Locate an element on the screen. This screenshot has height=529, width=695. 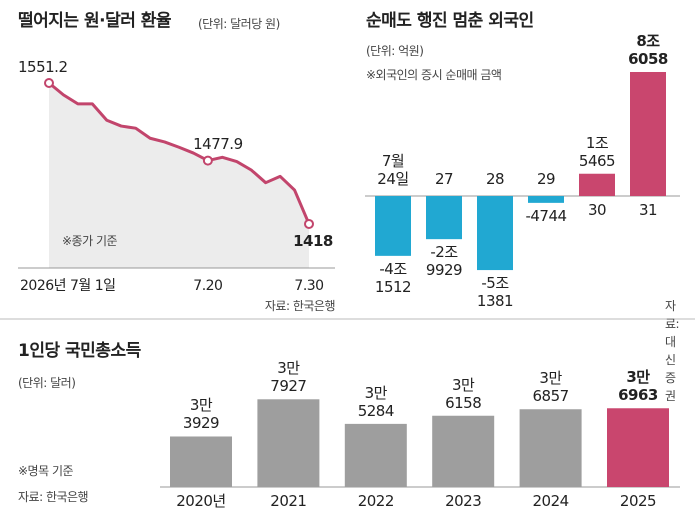
x-tick-label: 30 is located at coordinates (597, 210).